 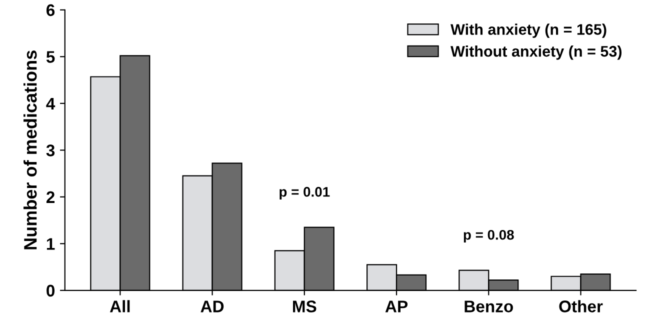 What do you see at coordinates (50, 57) in the screenshot?
I see `y-tick-label: 5` at bounding box center [50, 57].